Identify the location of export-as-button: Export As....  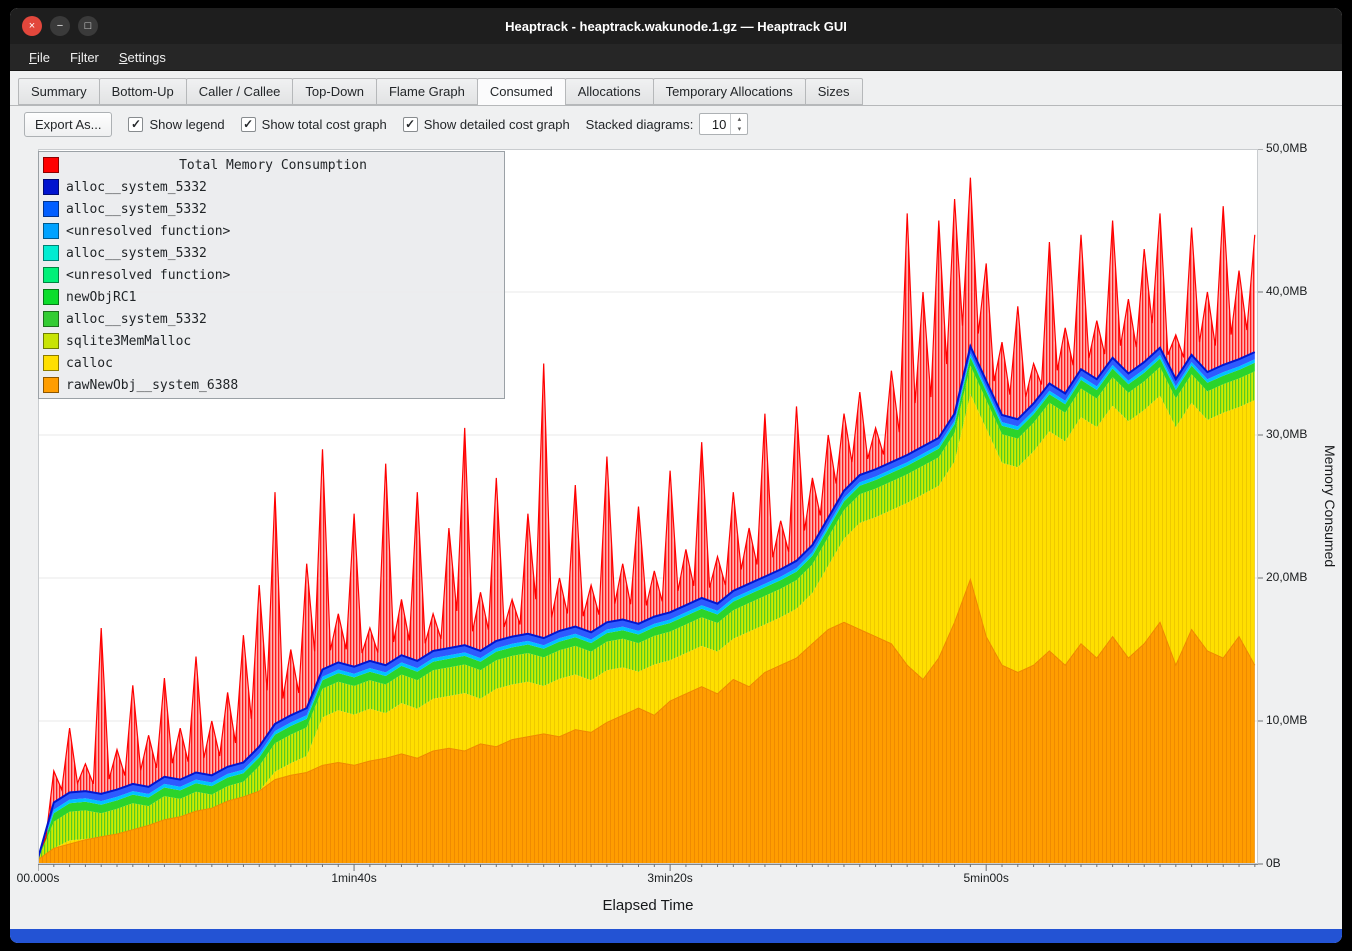
(68, 124).